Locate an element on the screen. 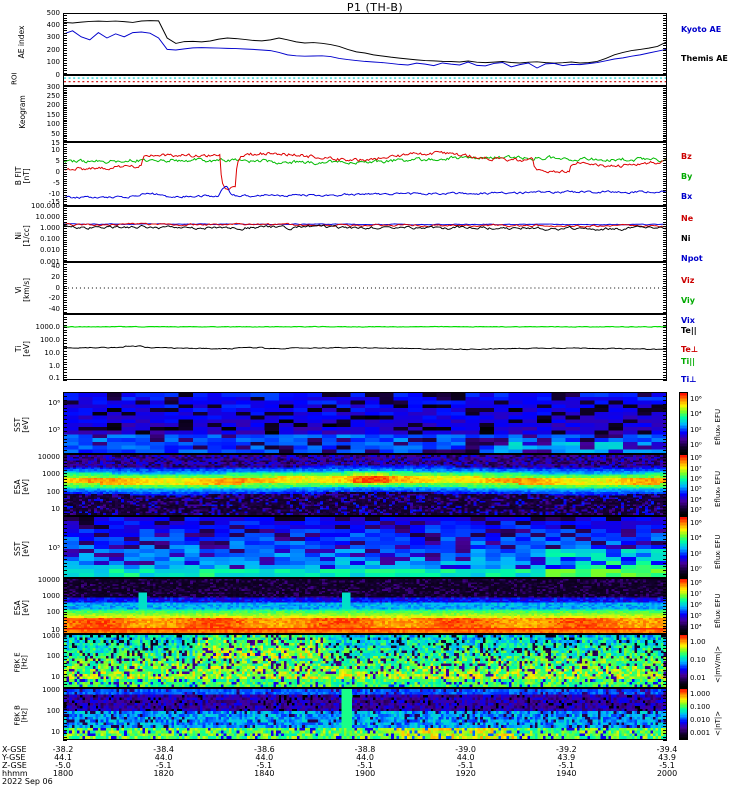  y-tick-label: 10 is located at coordinates (55, 630).